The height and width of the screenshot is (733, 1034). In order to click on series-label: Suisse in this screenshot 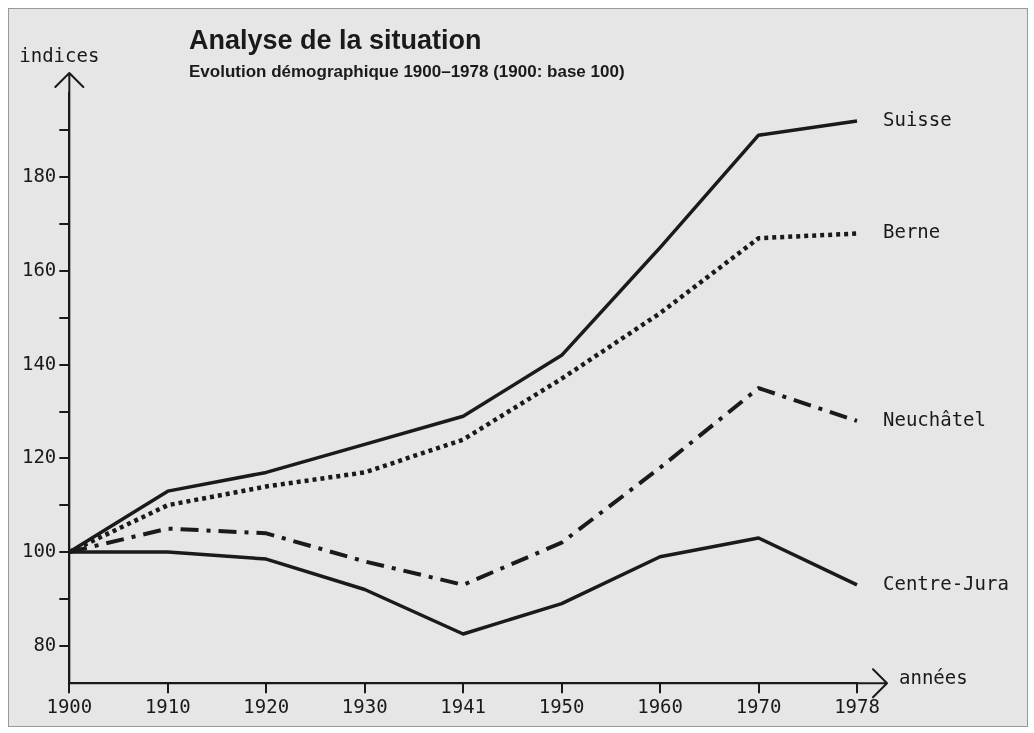, I will do `click(917, 119)`.